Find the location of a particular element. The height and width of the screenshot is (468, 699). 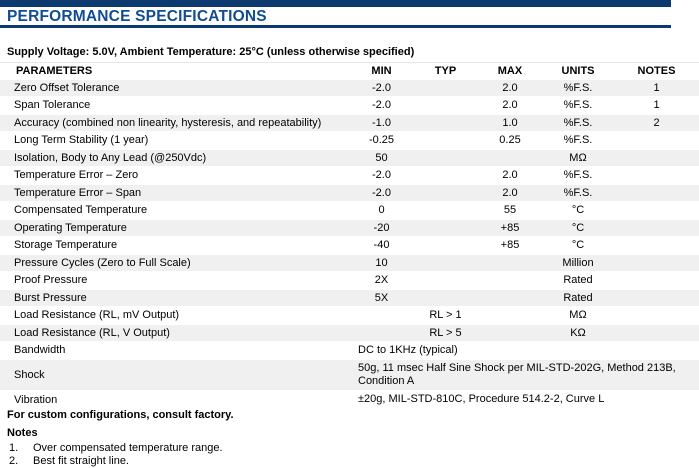

table-row: Zero Offset Tolerance-2.0 2.0%F.S.1 is located at coordinates (349, 88).